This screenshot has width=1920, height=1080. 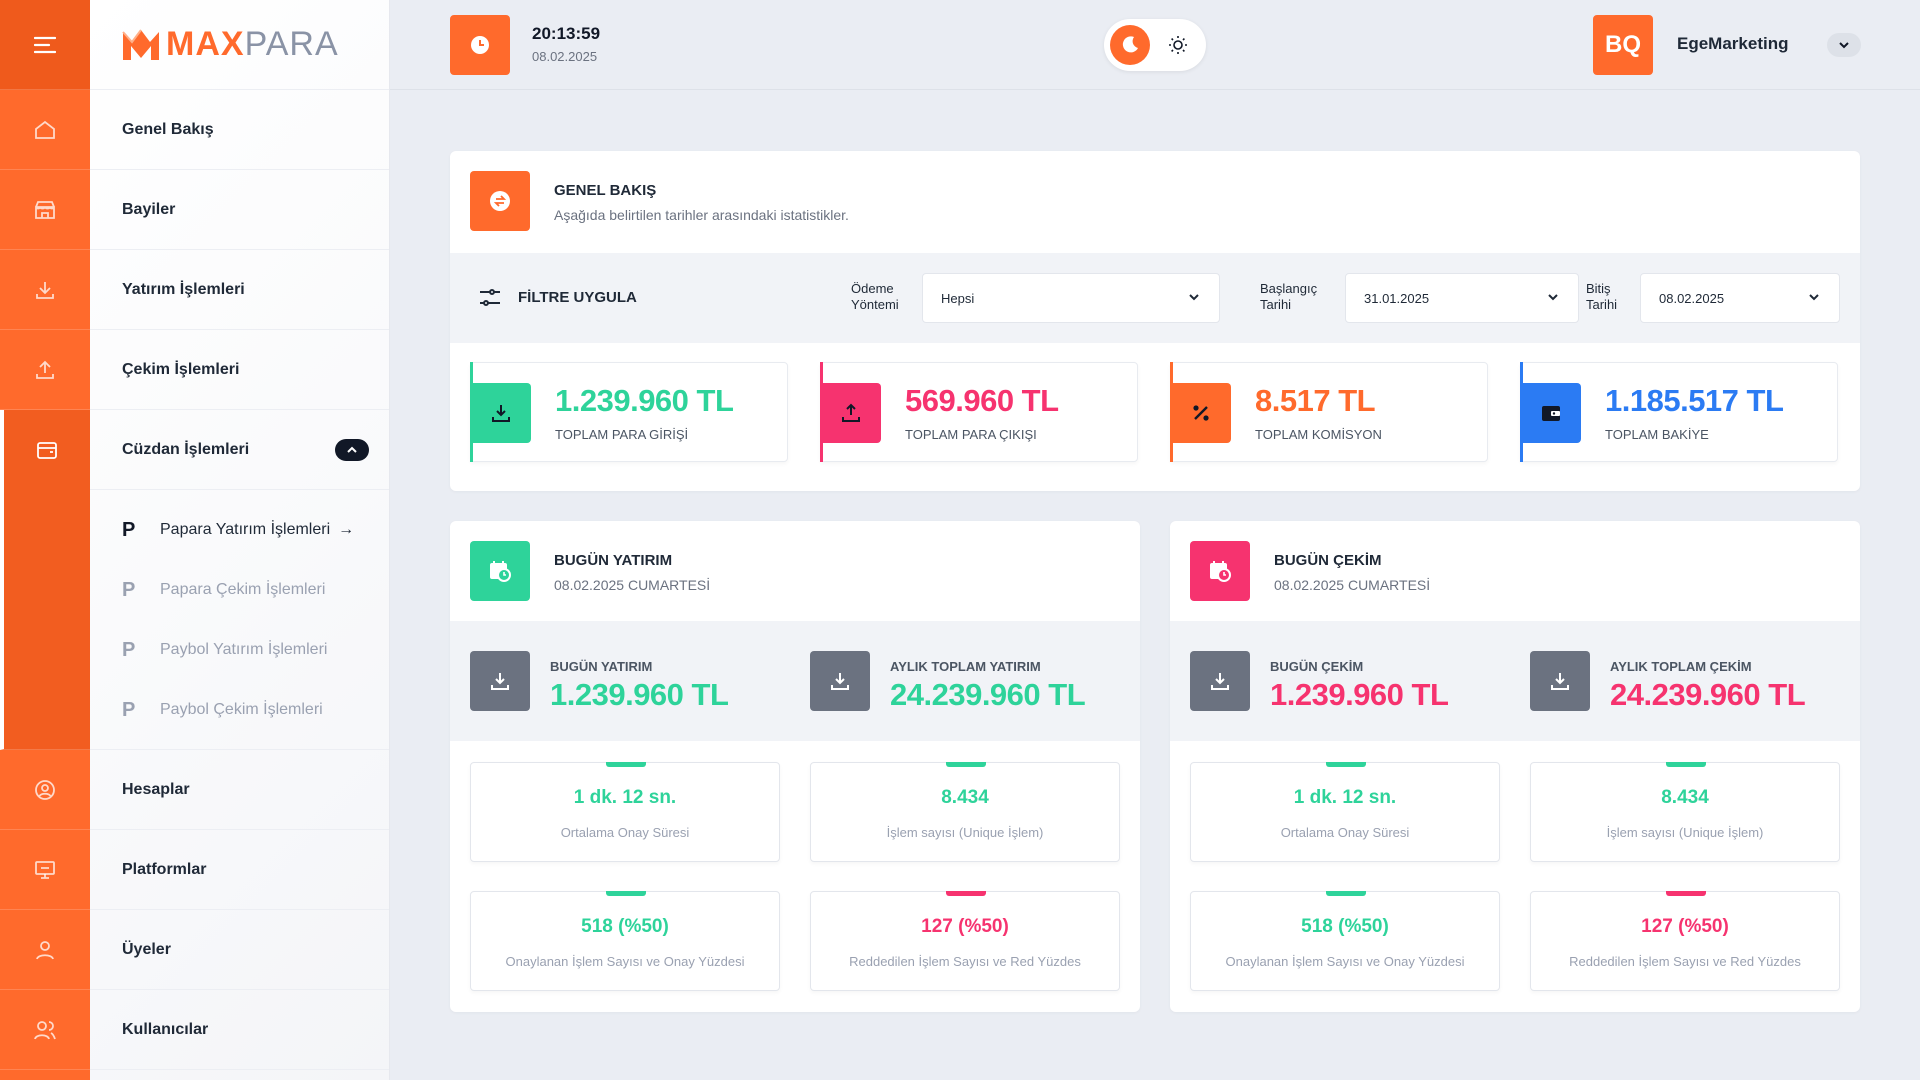 I want to click on stat-total-withdraw: 569.960 TL TOPLAM PARA ÇIKIŞI, so click(x=979, y=412).